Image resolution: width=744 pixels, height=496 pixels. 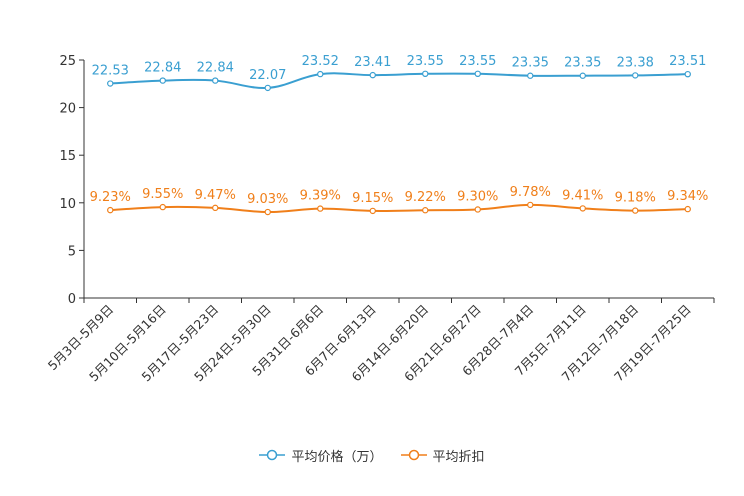 I want to click on data-label: 23.51, so click(x=687, y=61).